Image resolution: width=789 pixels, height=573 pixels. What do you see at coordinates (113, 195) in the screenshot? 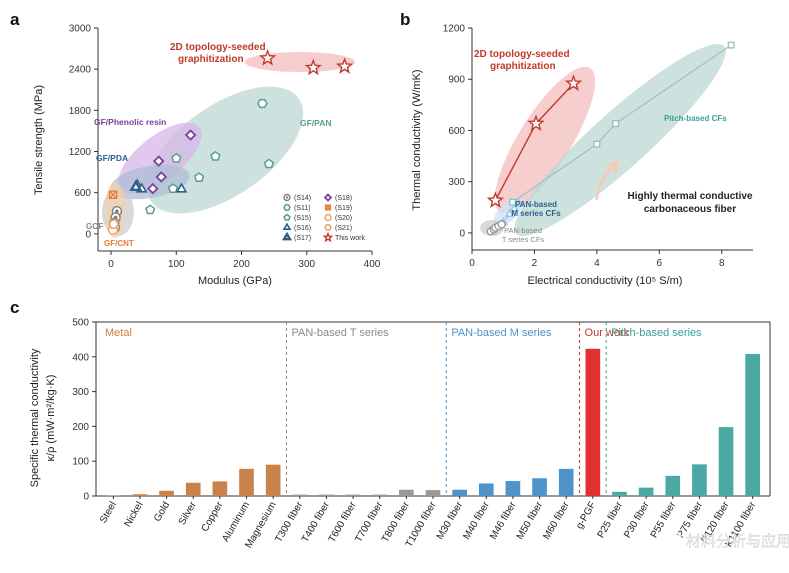
I see `a-point-x2` at bounding box center [113, 195].